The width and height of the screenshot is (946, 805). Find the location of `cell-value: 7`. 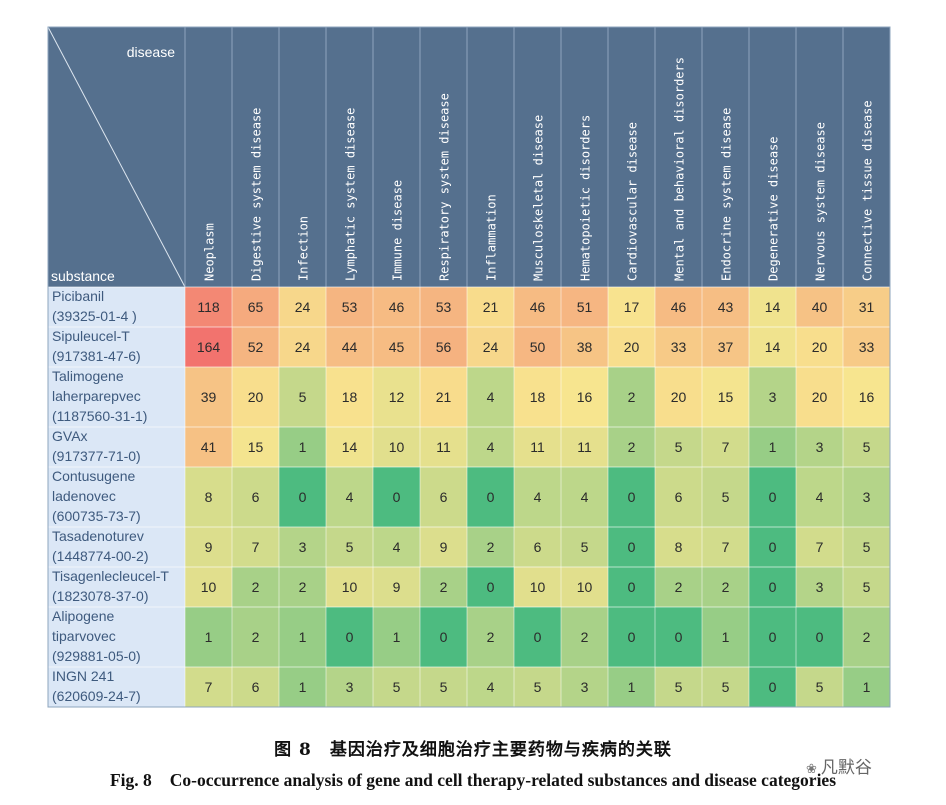

cell-value: 7 is located at coordinates (256, 547).